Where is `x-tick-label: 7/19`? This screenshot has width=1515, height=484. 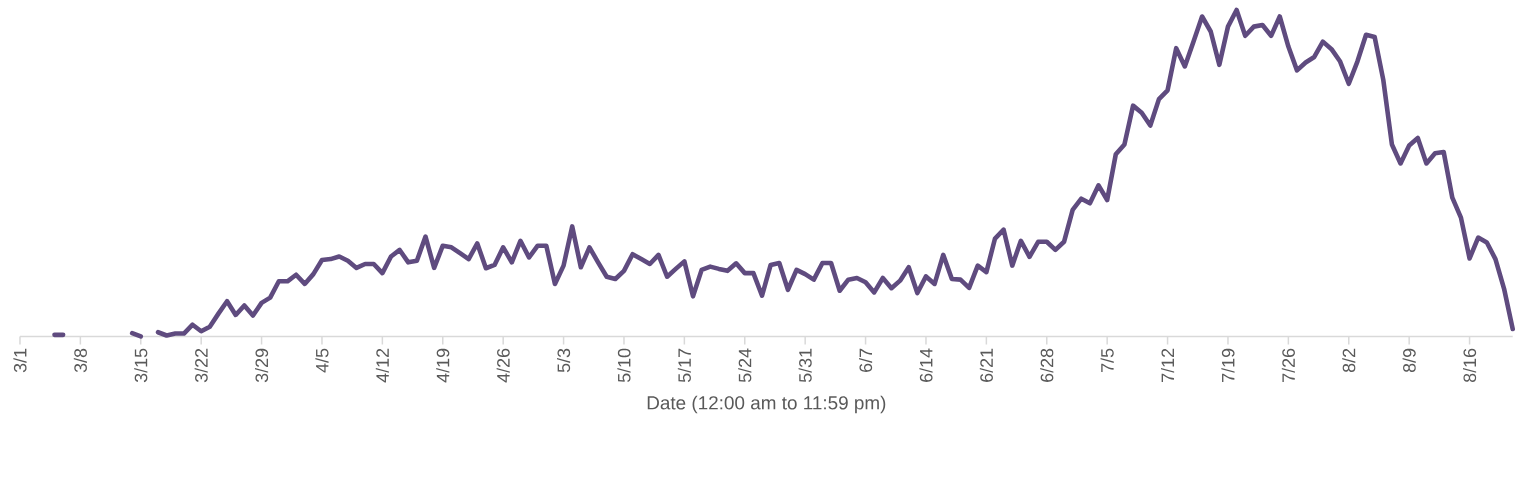
x-tick-label: 7/19 is located at coordinates (1228, 365).